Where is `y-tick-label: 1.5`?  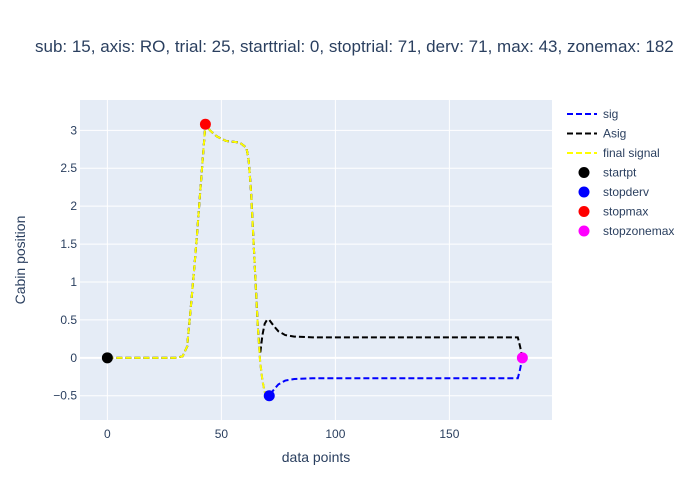
y-tick-label: 1.5 is located at coordinates (68, 244).